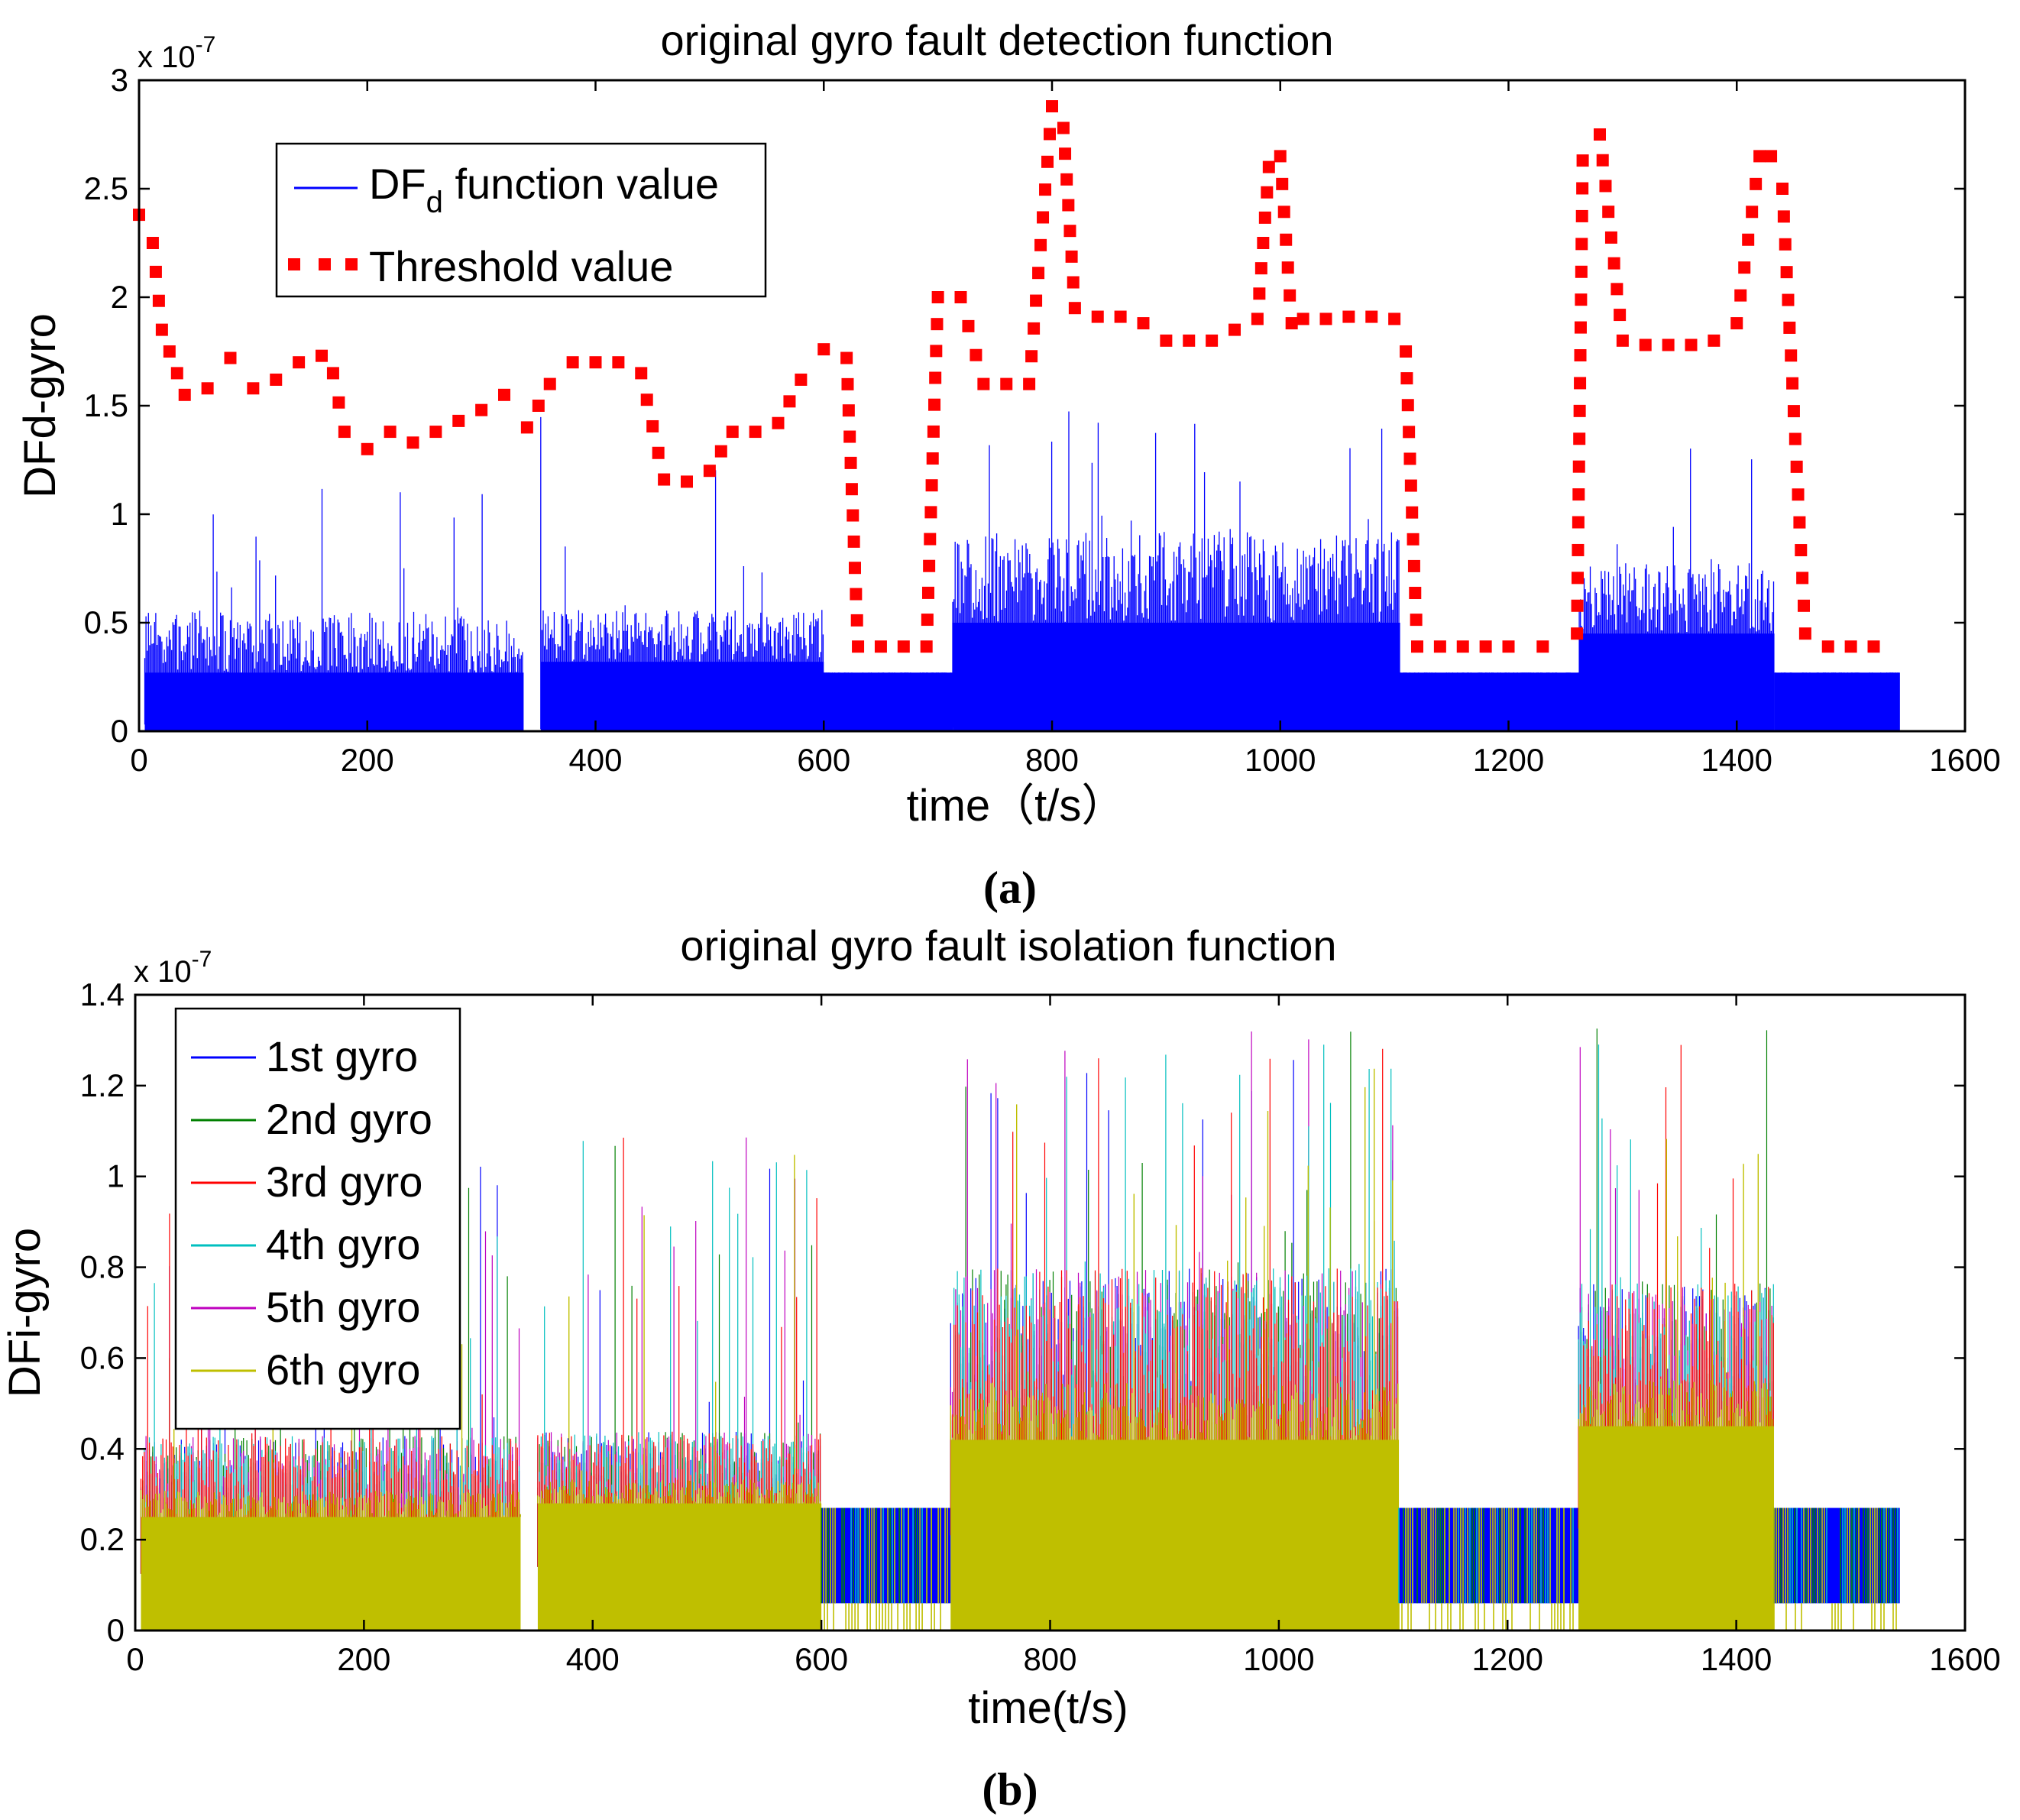 This screenshot has height=1820, width=2020. What do you see at coordinates (102, 1085) in the screenshot?
I see `y-tick-label: 1.2` at bounding box center [102, 1085].